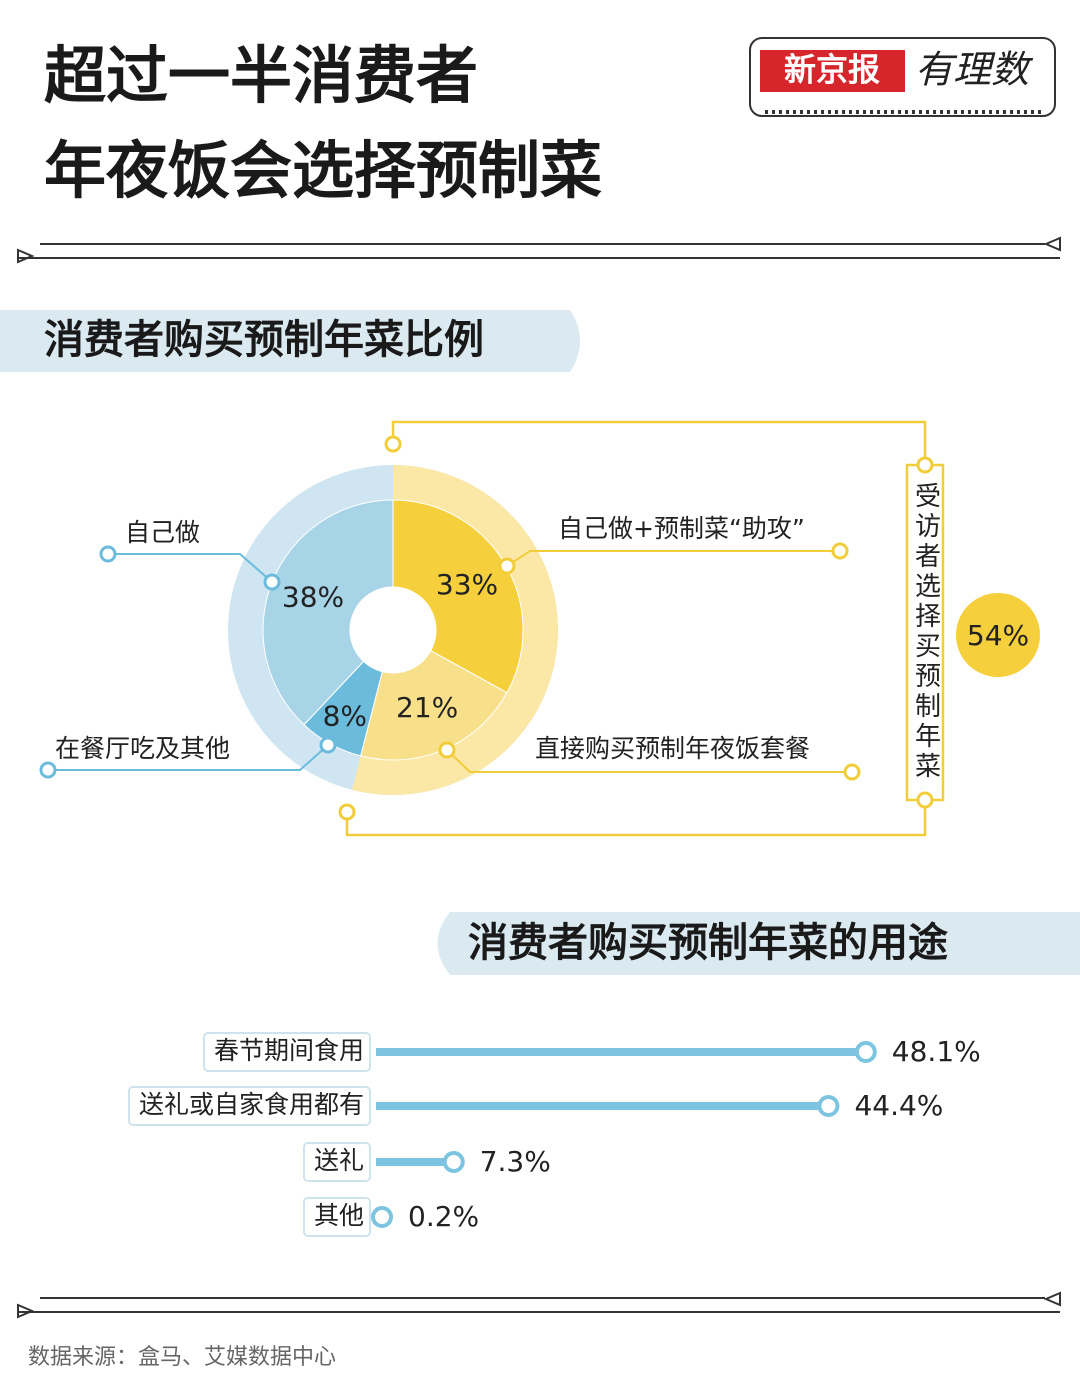 The image size is (1080, 1399). I want to click on logo-brand: 新京报, so click(832, 70).